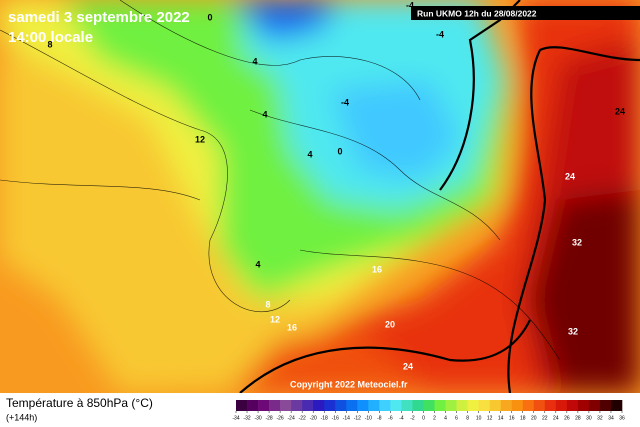 This screenshot has height=427, width=640. I want to click on tick-label: -20, so click(313, 418).